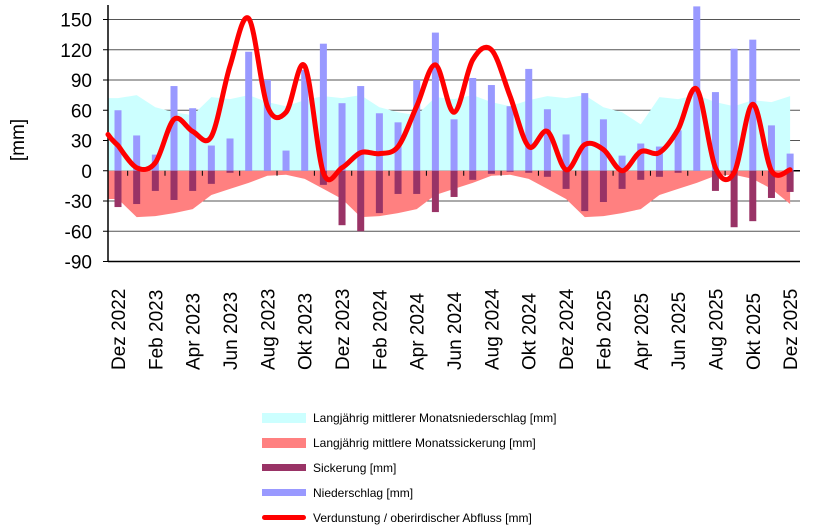 Image resolution: width=817 pixels, height=530 pixels. Describe the element at coordinates (78, 263) in the screenshot. I see `y-tick-label: -90` at that location.